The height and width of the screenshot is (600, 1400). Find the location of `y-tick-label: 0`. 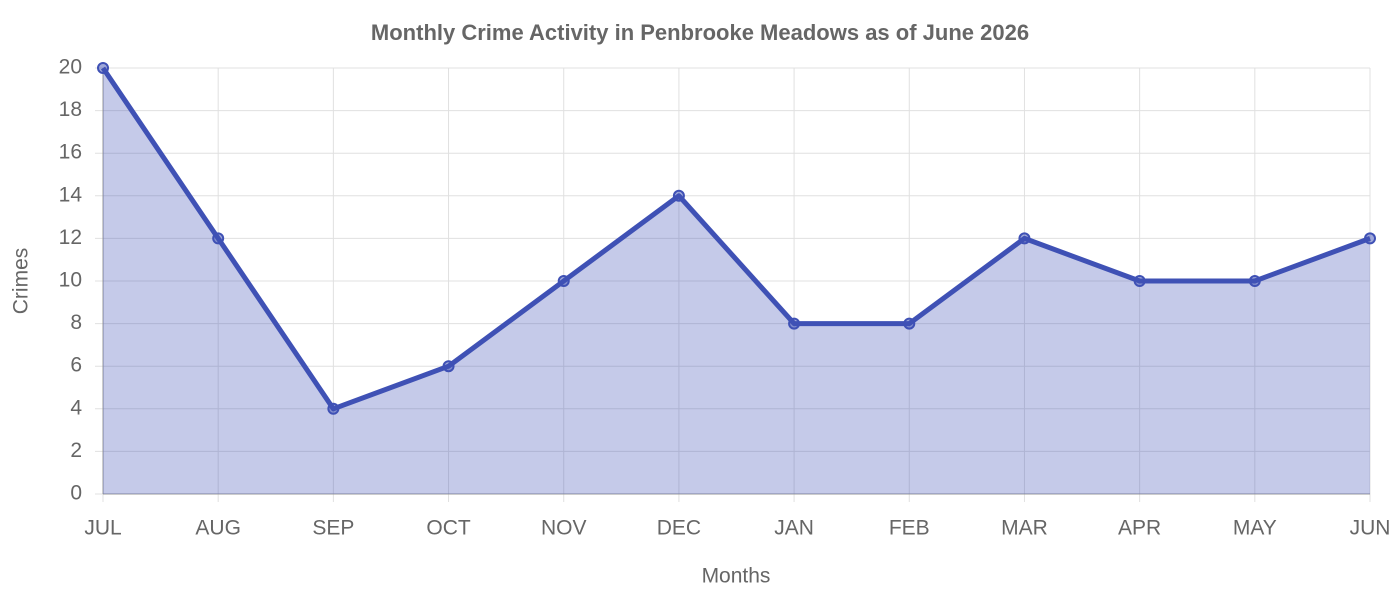

y-tick-label: 0 is located at coordinates (76, 493).